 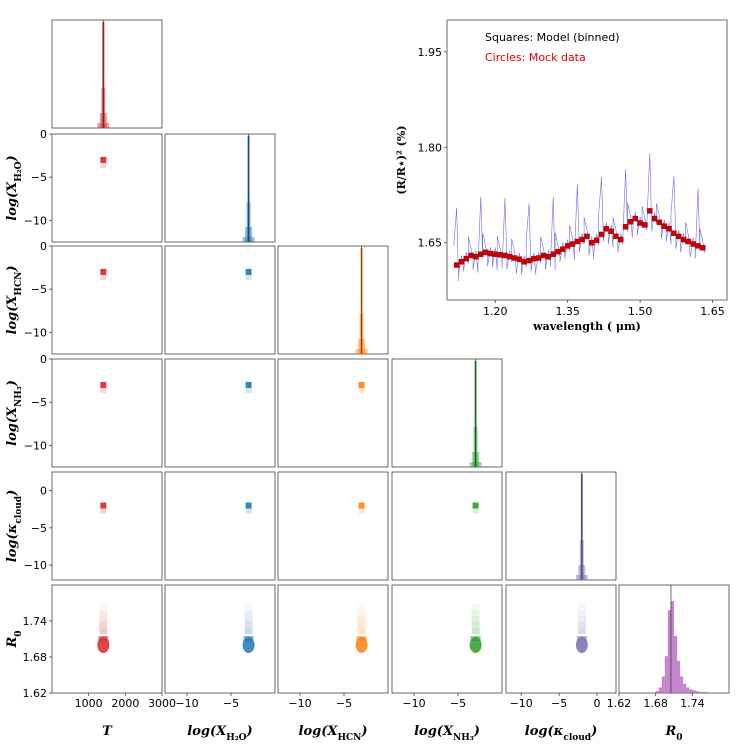 I want to click on panel-R0-vs-HCN: −10 −5, so click(x=333, y=647).